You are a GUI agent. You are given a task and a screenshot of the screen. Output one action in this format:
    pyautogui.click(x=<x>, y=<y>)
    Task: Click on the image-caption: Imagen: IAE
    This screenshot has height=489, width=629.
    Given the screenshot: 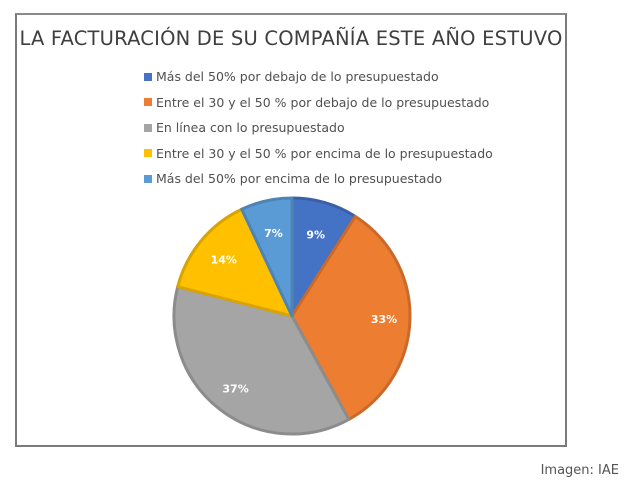 What is the action you would take?
    pyautogui.click(x=579, y=470)
    